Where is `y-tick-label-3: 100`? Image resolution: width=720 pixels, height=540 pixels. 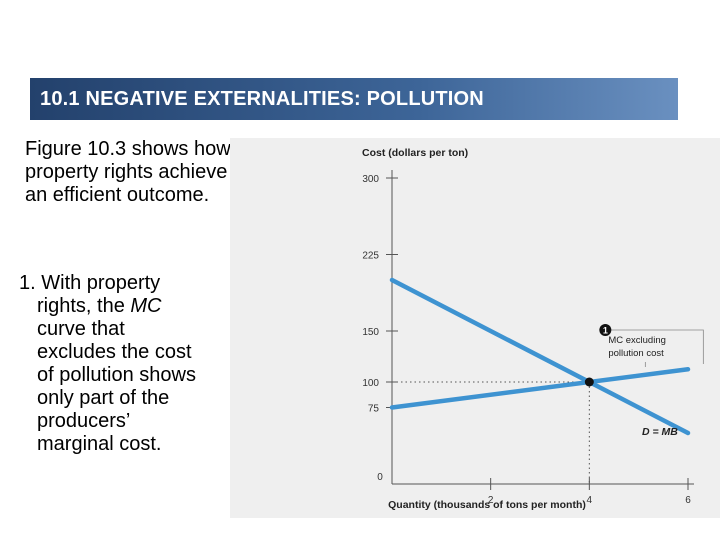 y-tick-label-3: 100 is located at coordinates (370, 383).